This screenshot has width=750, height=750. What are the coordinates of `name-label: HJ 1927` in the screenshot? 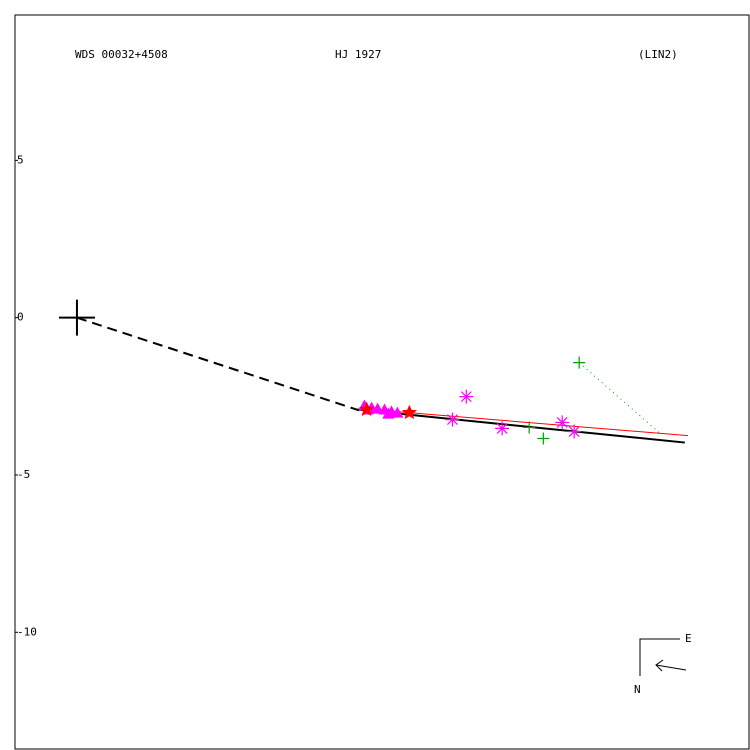 It's located at (358, 54).